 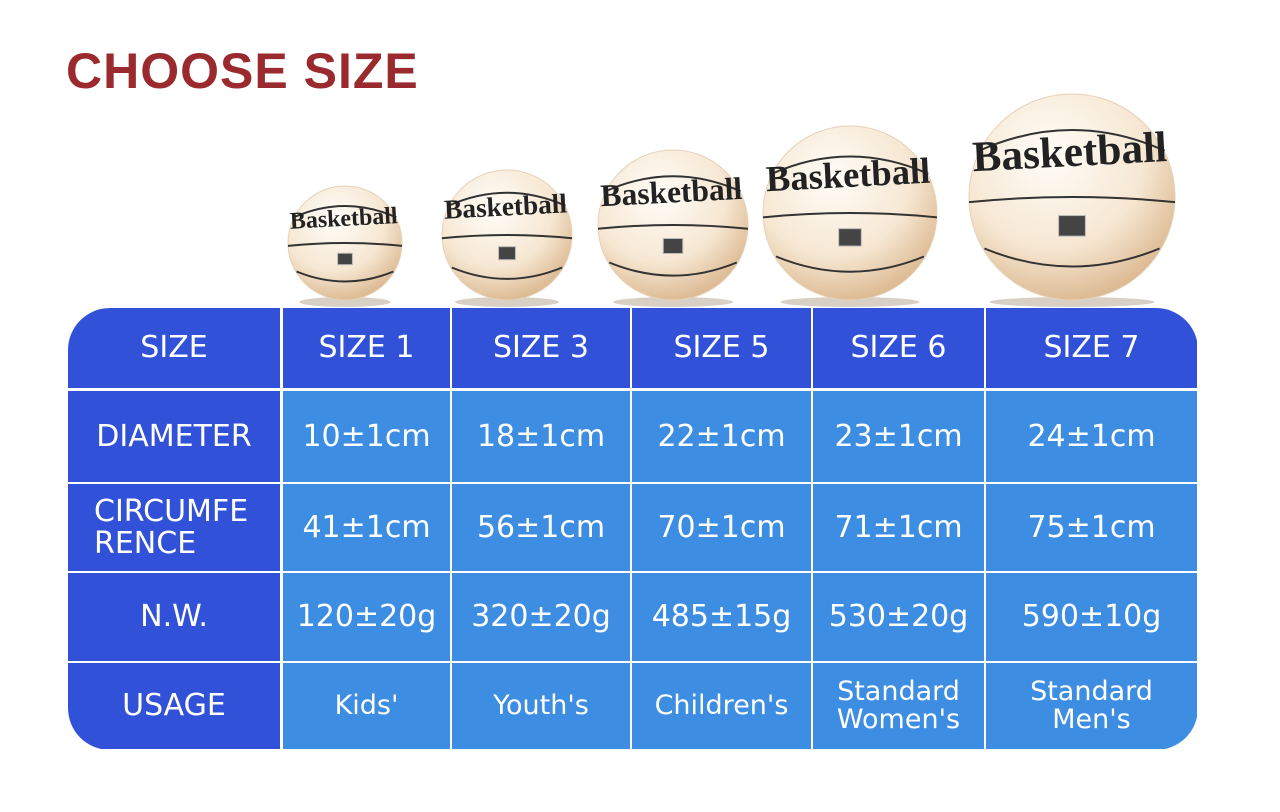 I want to click on table-cell: 41±1cm, so click(x=366, y=527).